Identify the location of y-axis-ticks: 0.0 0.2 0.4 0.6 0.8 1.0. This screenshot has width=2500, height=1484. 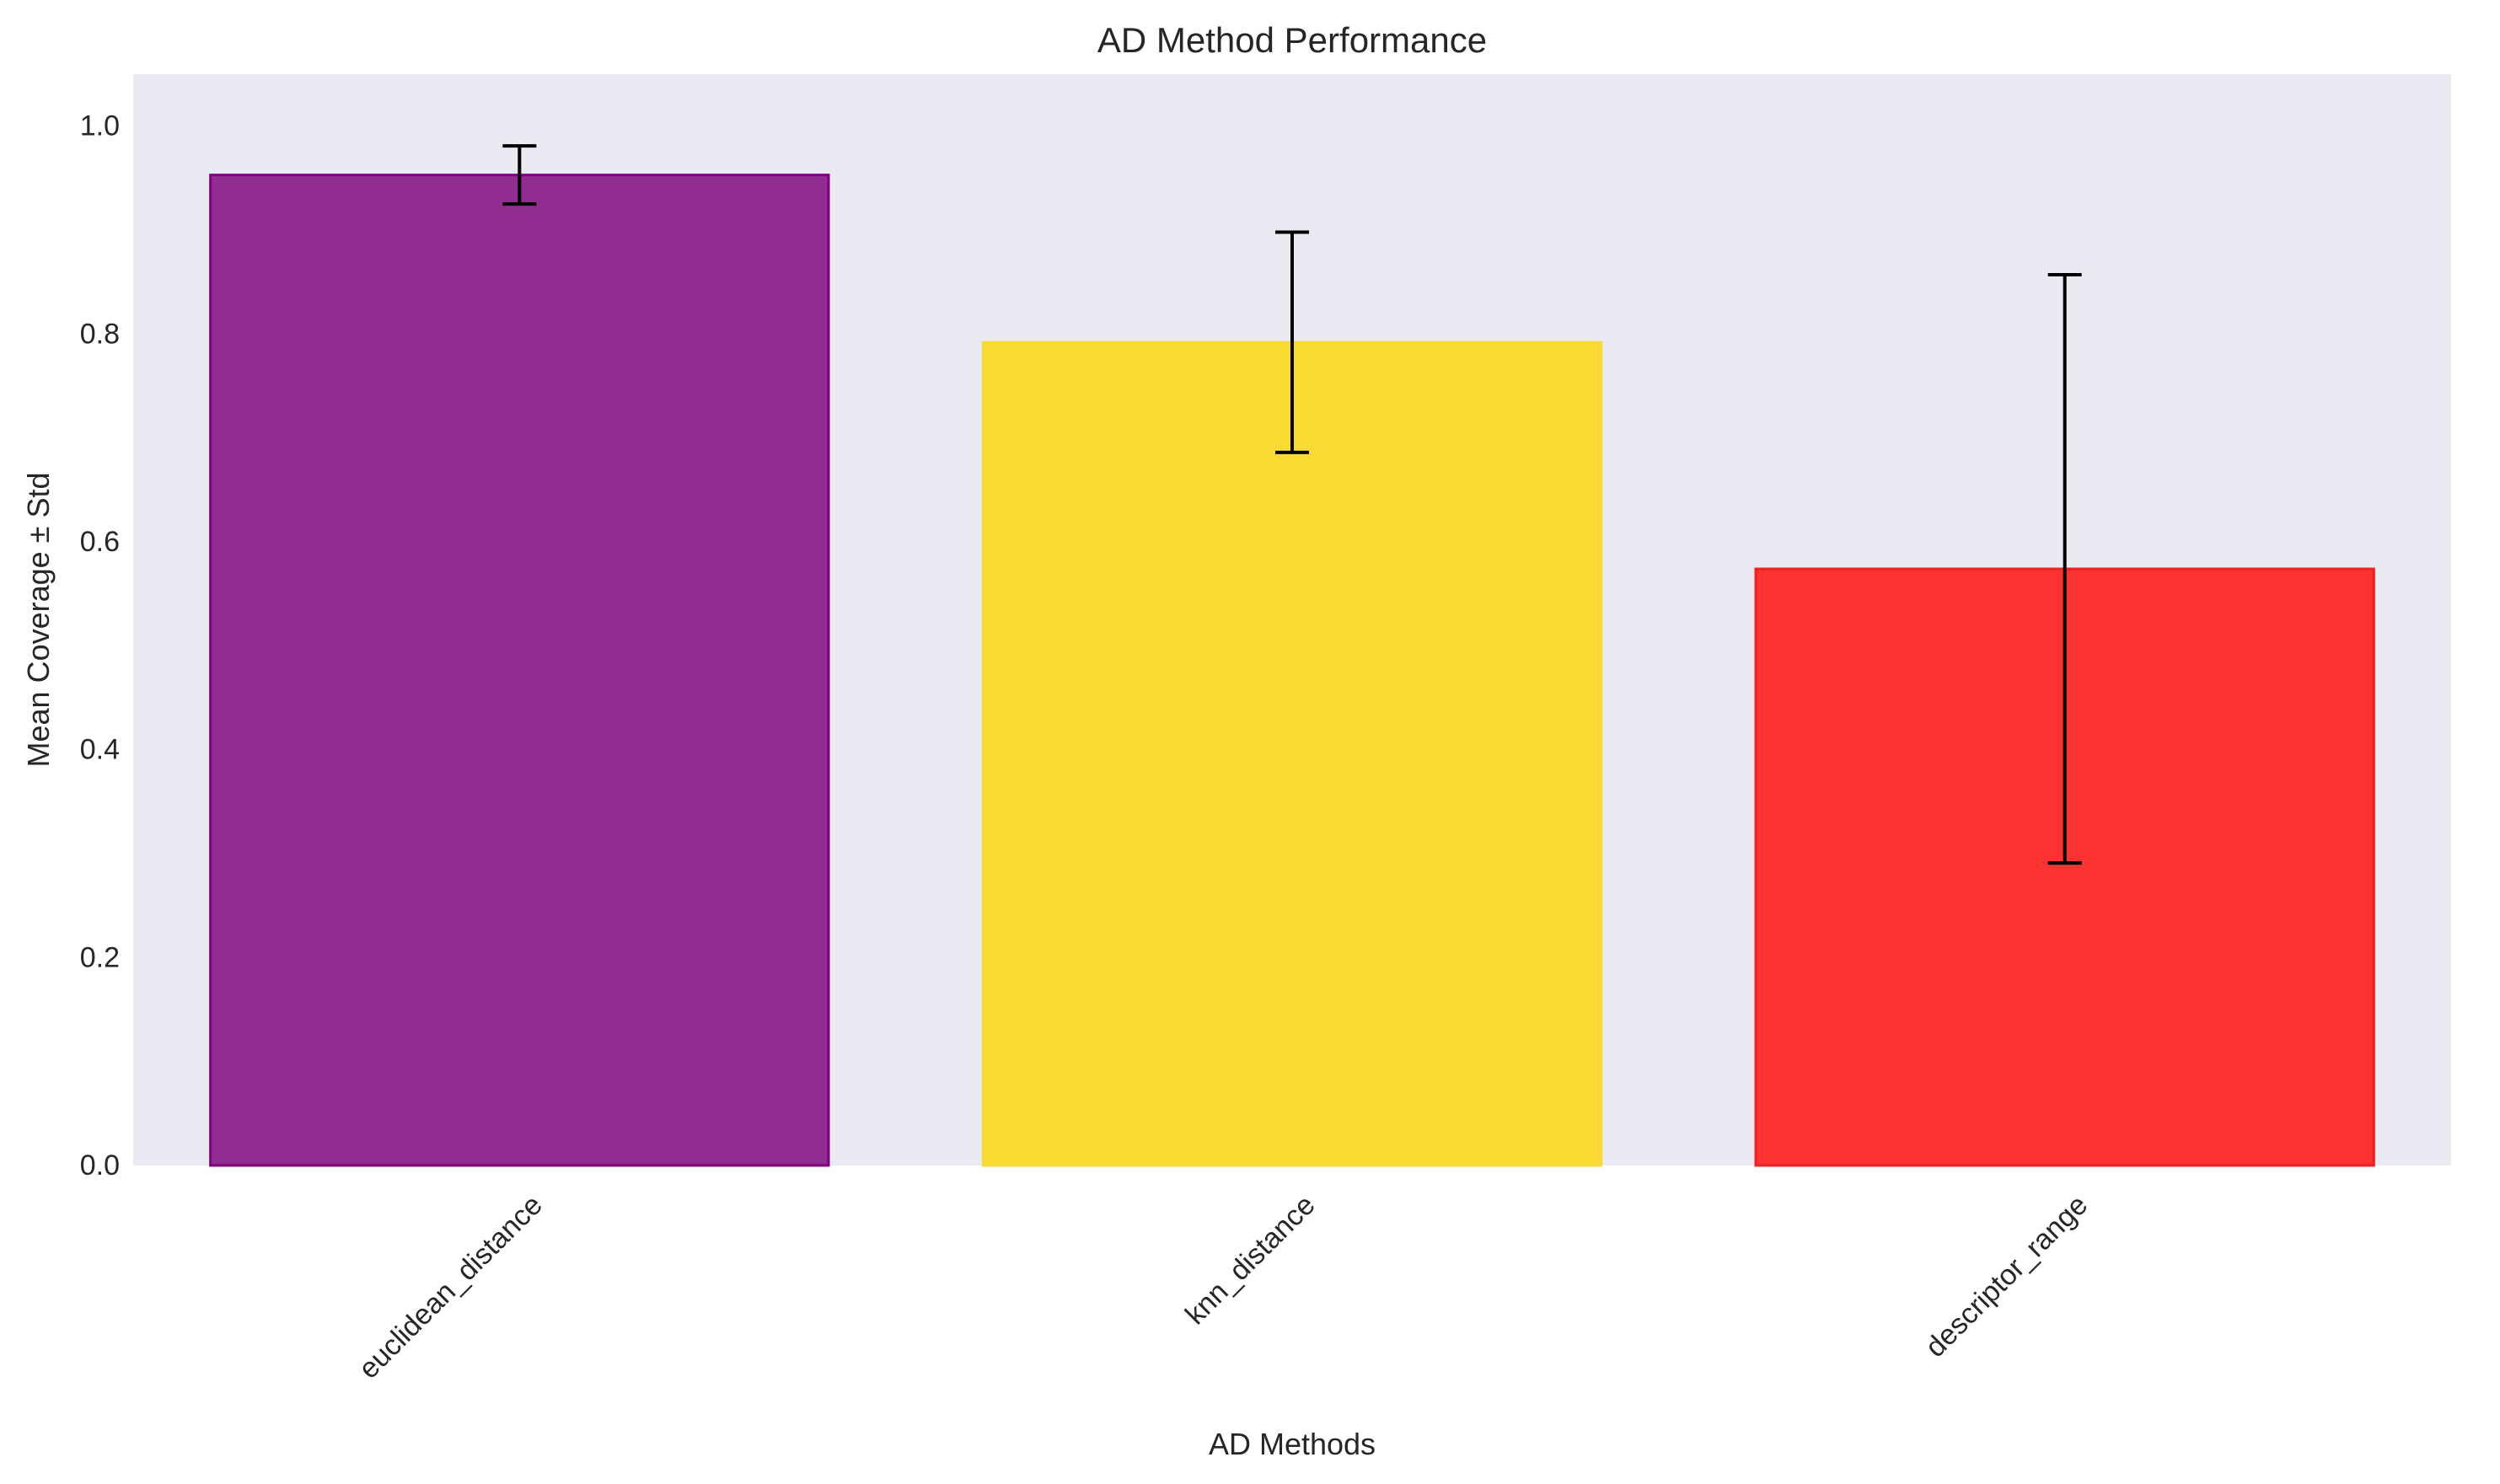
(100, 645).